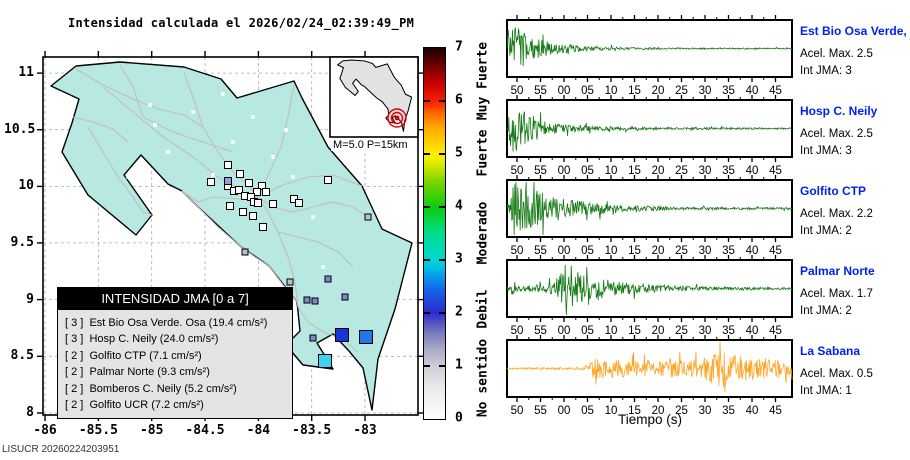 The width and height of the screenshot is (910, 460). What do you see at coordinates (370, 145) in the screenshot?
I see `inset-magnitude-label: M=5.0 P=15km` at bounding box center [370, 145].